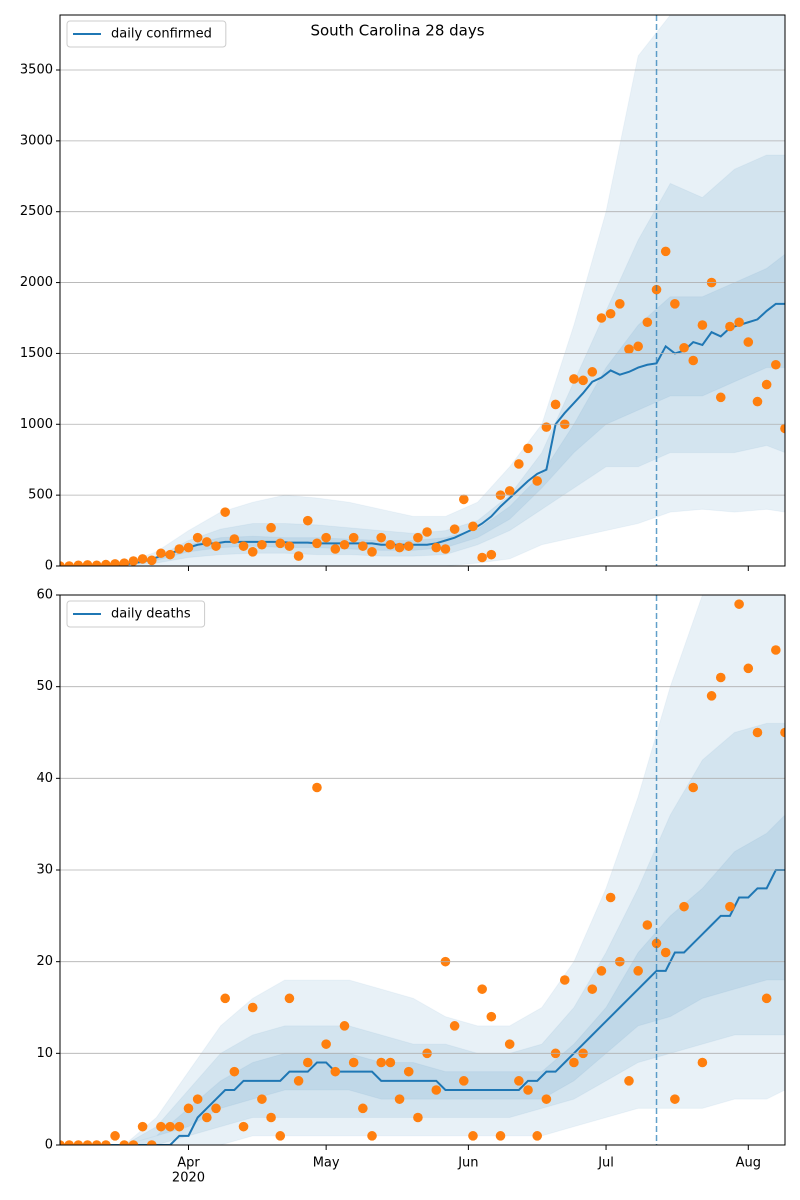 The width and height of the screenshot is (800, 1200). I want to click on legend-box, so click(136, 614).